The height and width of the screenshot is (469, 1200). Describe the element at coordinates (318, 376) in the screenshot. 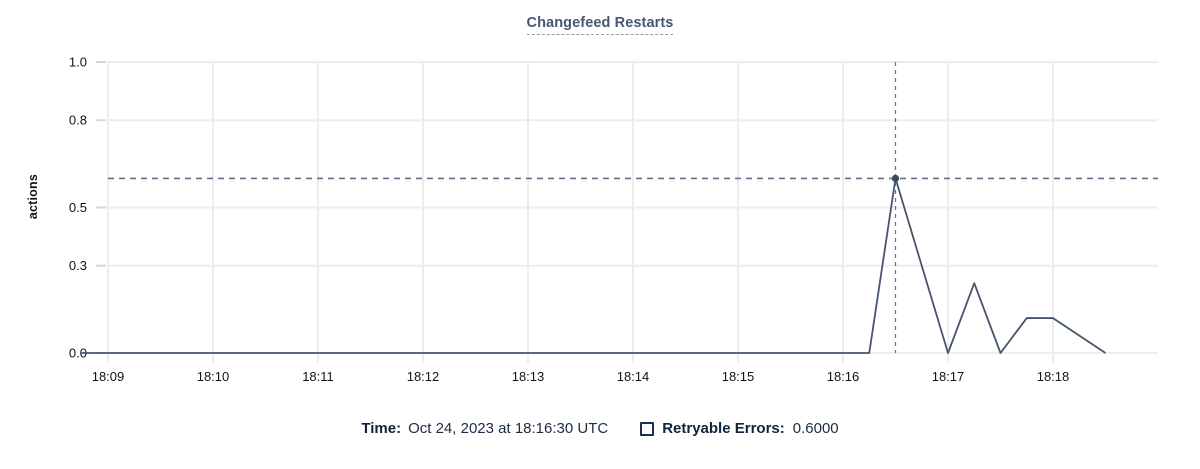

I see `x-tick-label: 18:11` at that location.